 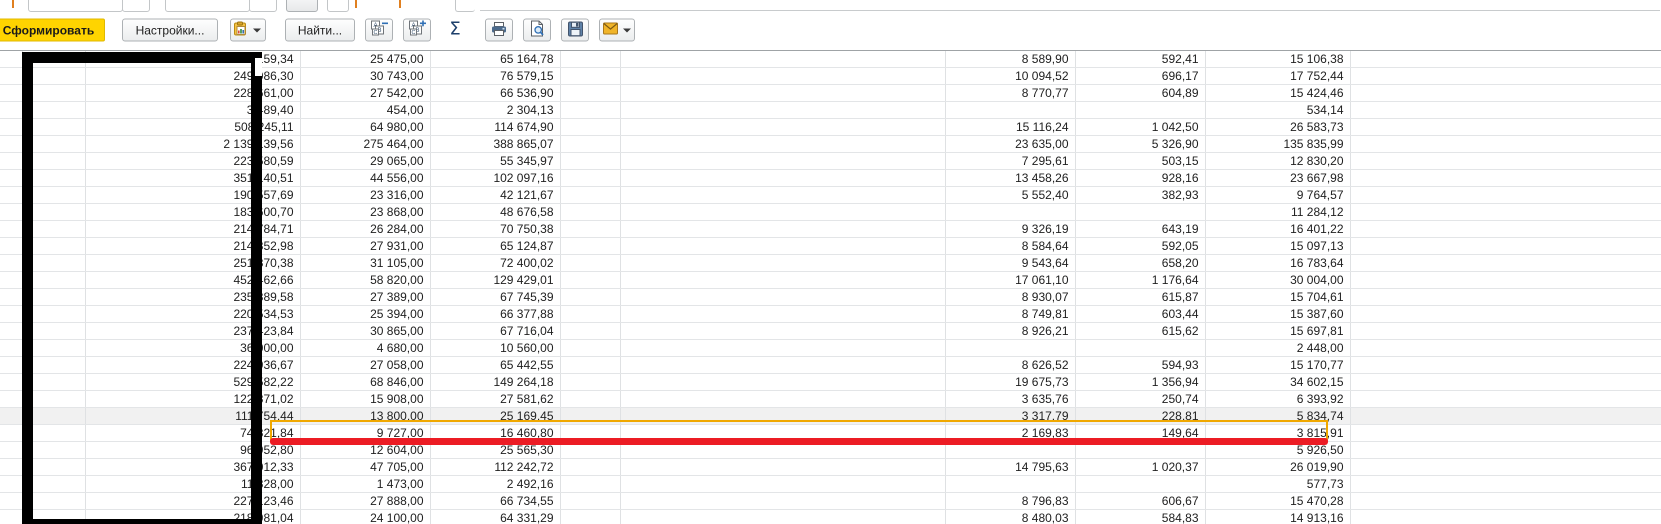 What do you see at coordinates (417, 30) in the screenshot?
I see `expand-groups-button: A B C` at bounding box center [417, 30].